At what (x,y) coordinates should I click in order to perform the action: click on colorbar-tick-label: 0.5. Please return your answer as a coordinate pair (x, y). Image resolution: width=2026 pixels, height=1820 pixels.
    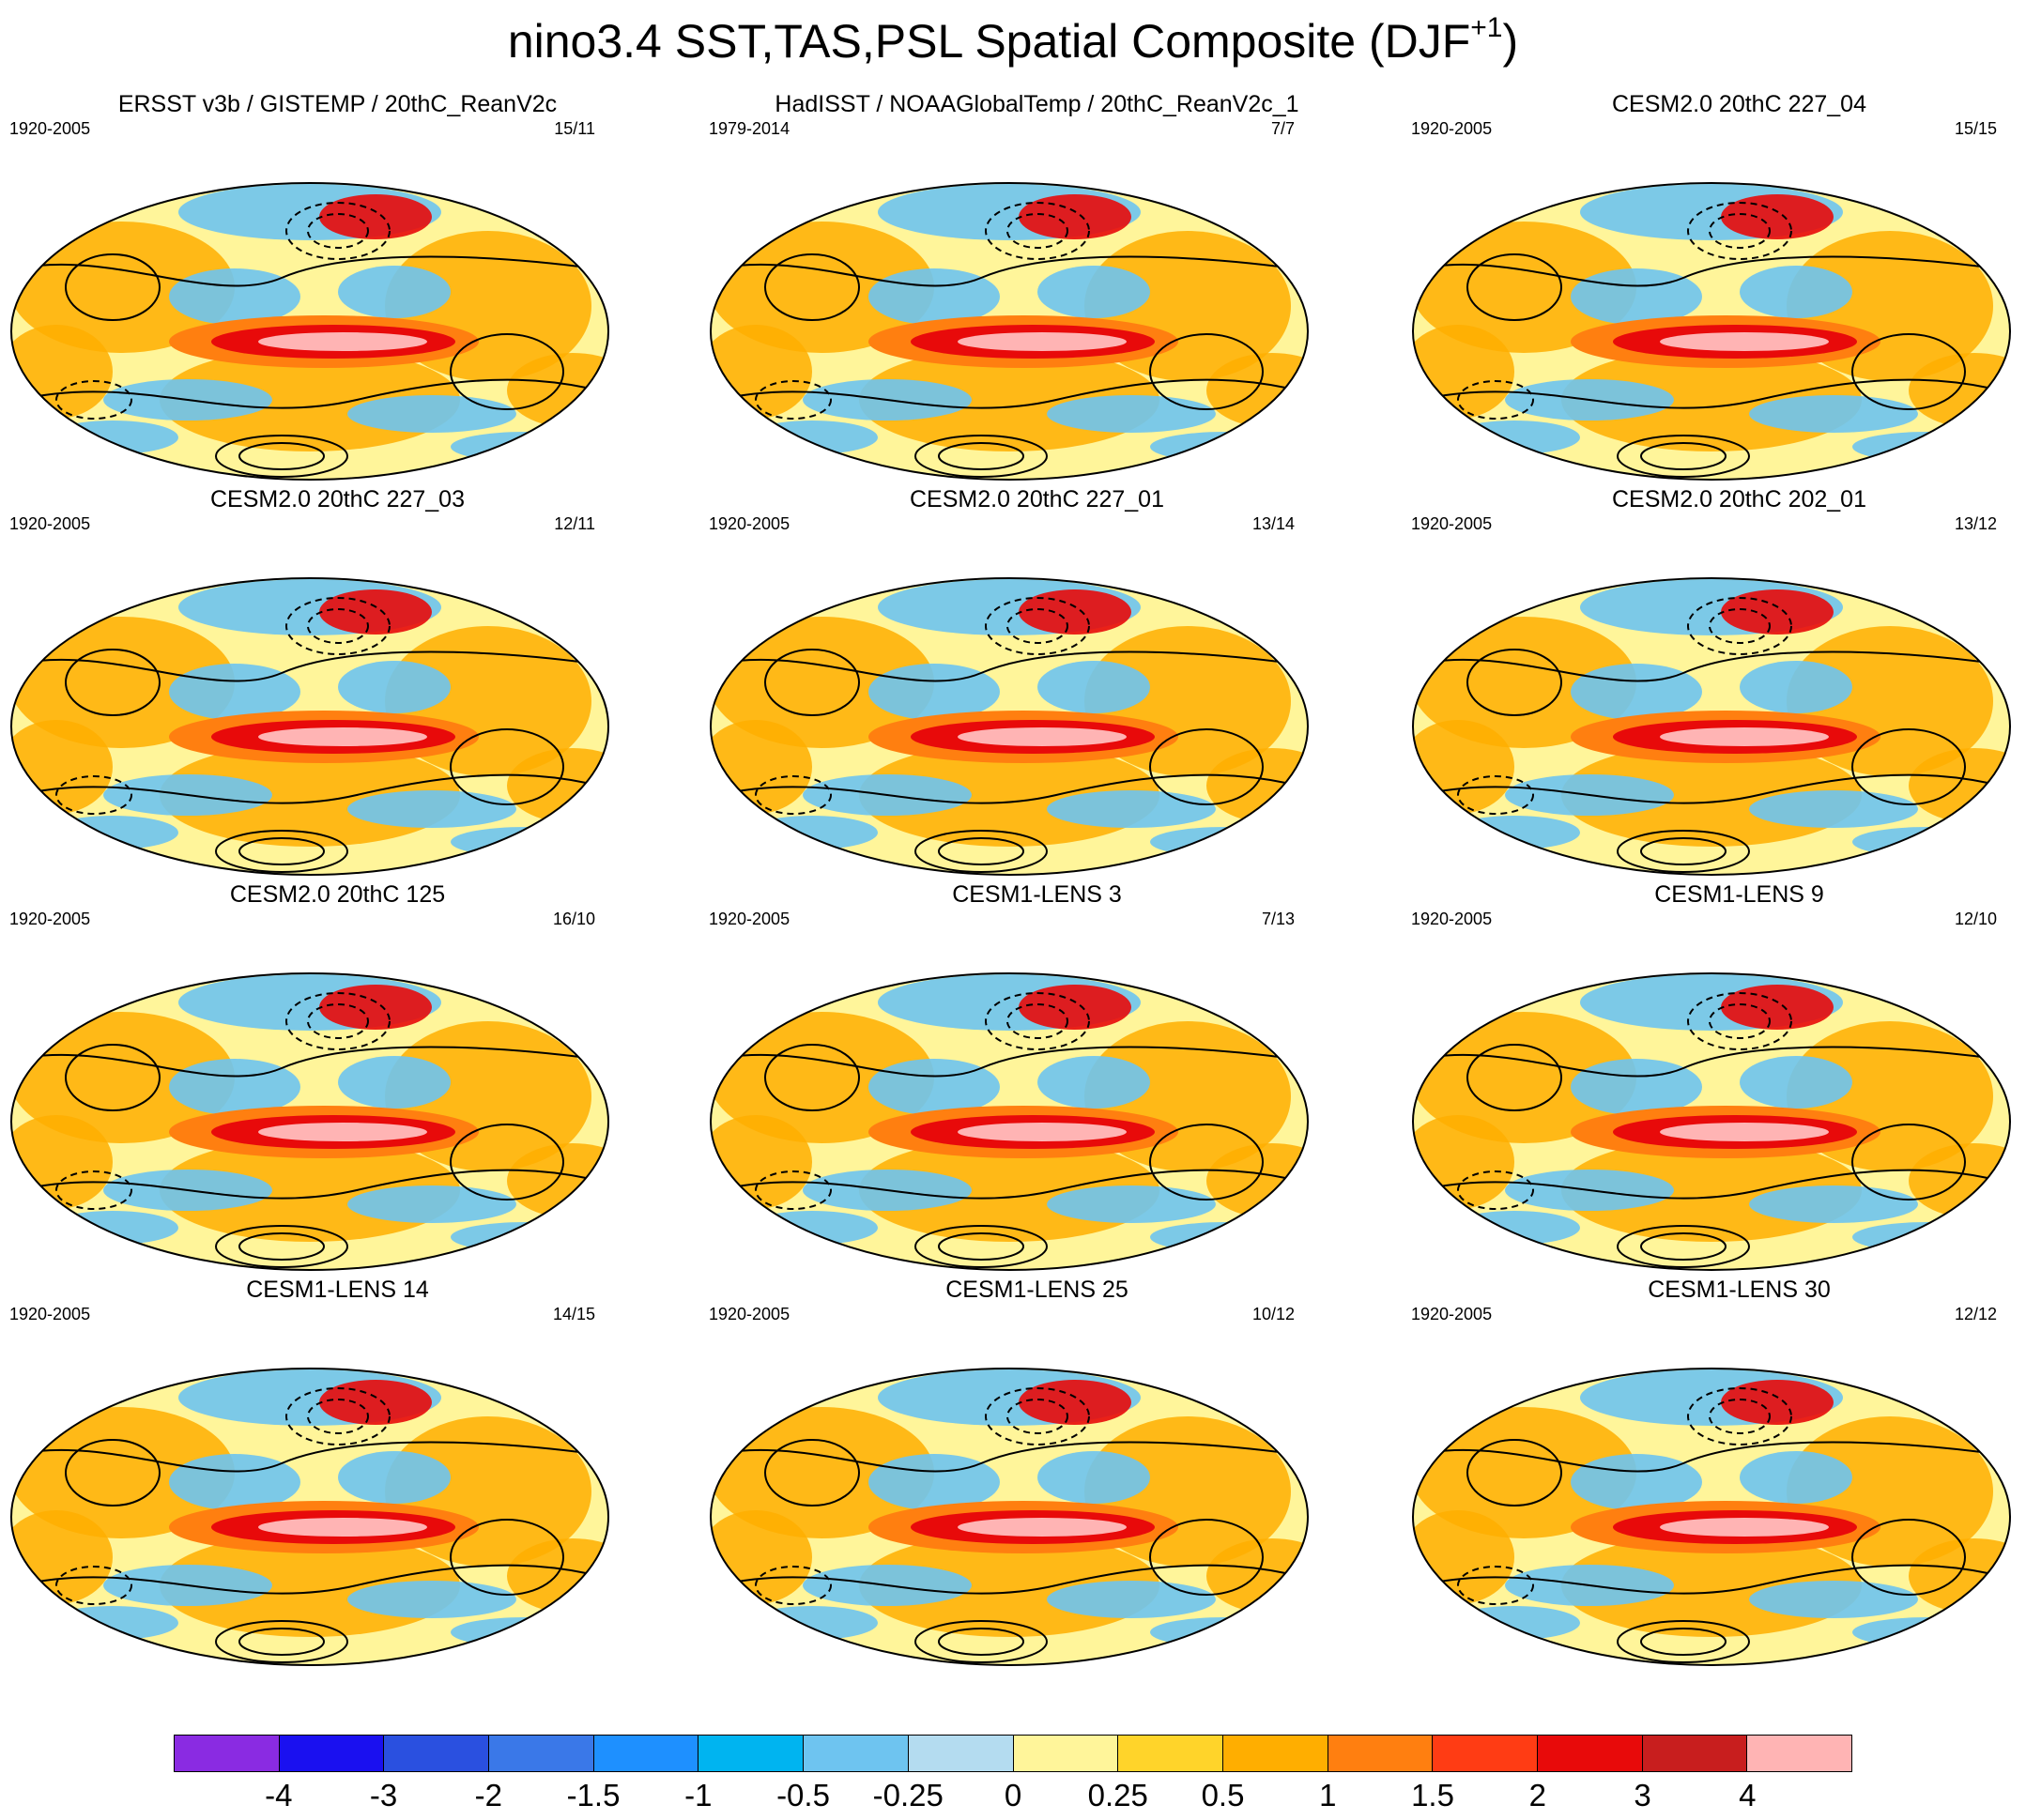
    Looking at the image, I should click on (1223, 1795).